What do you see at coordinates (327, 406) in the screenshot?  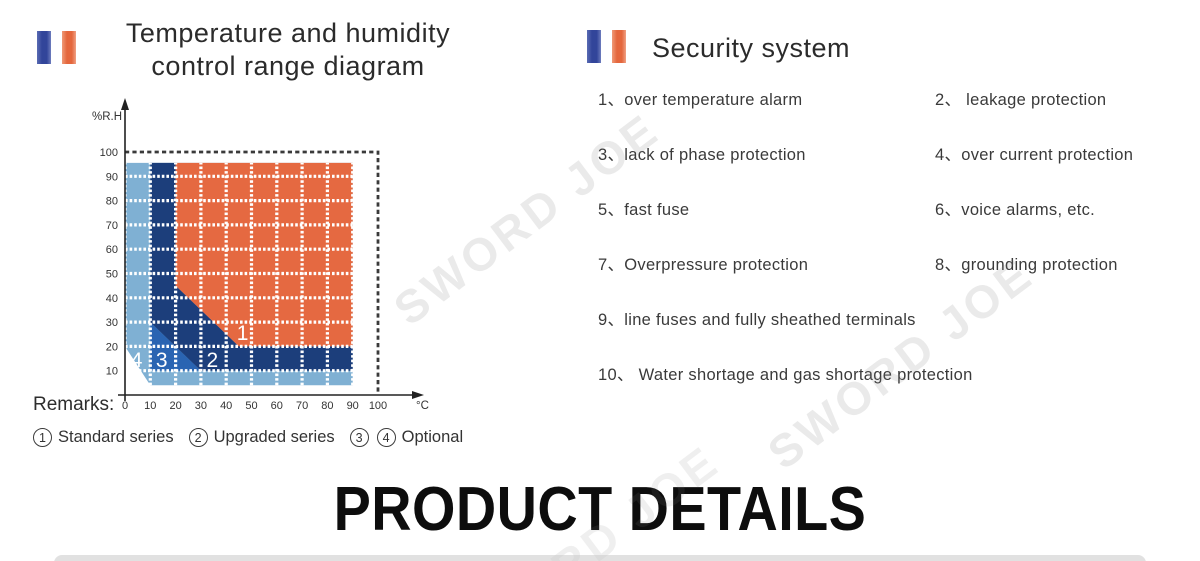 I see `x-tick-label: 80` at bounding box center [327, 406].